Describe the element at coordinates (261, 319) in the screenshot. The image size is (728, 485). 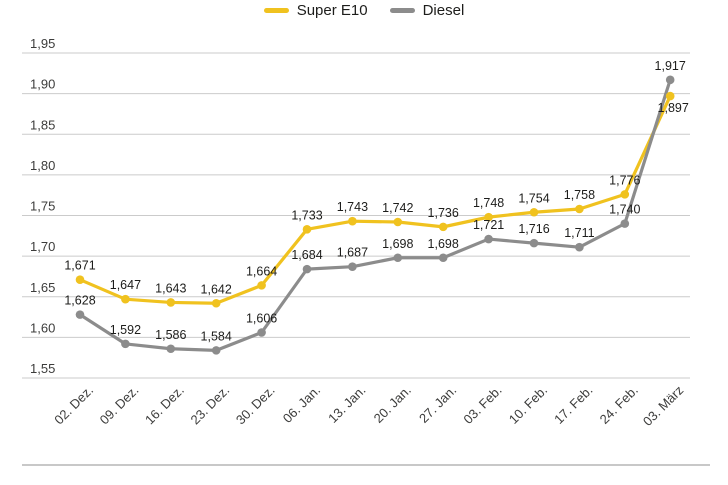
I see `data-point-label: 1,606` at that location.